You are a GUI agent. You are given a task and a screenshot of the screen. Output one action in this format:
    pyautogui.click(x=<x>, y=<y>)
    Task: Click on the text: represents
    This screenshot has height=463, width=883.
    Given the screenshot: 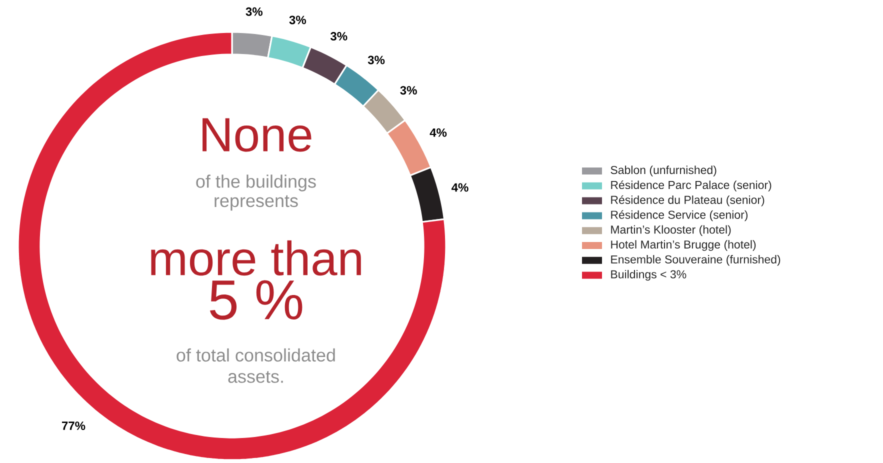 What is the action you would take?
    pyautogui.click(x=256, y=203)
    